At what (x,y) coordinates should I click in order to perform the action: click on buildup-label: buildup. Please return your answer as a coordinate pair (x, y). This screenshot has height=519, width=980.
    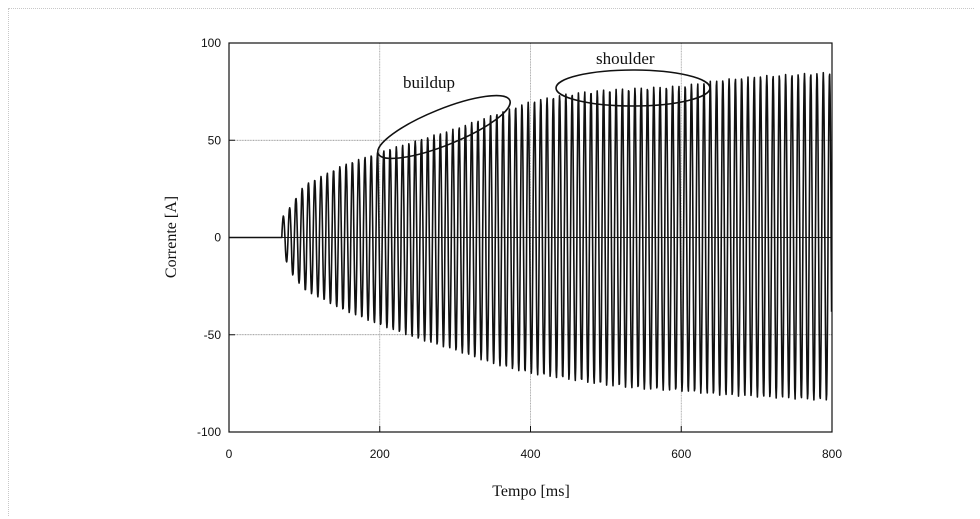
    Looking at the image, I should click on (429, 82).